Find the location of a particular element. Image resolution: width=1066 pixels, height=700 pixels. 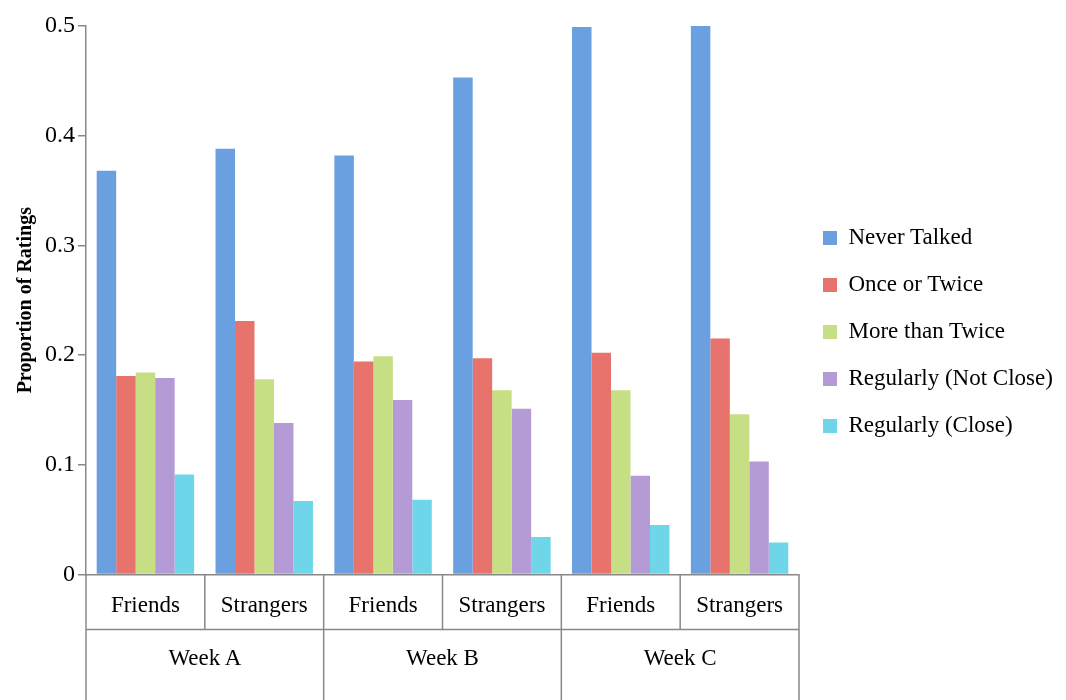

legend-label: Never Talked is located at coordinates (910, 237).